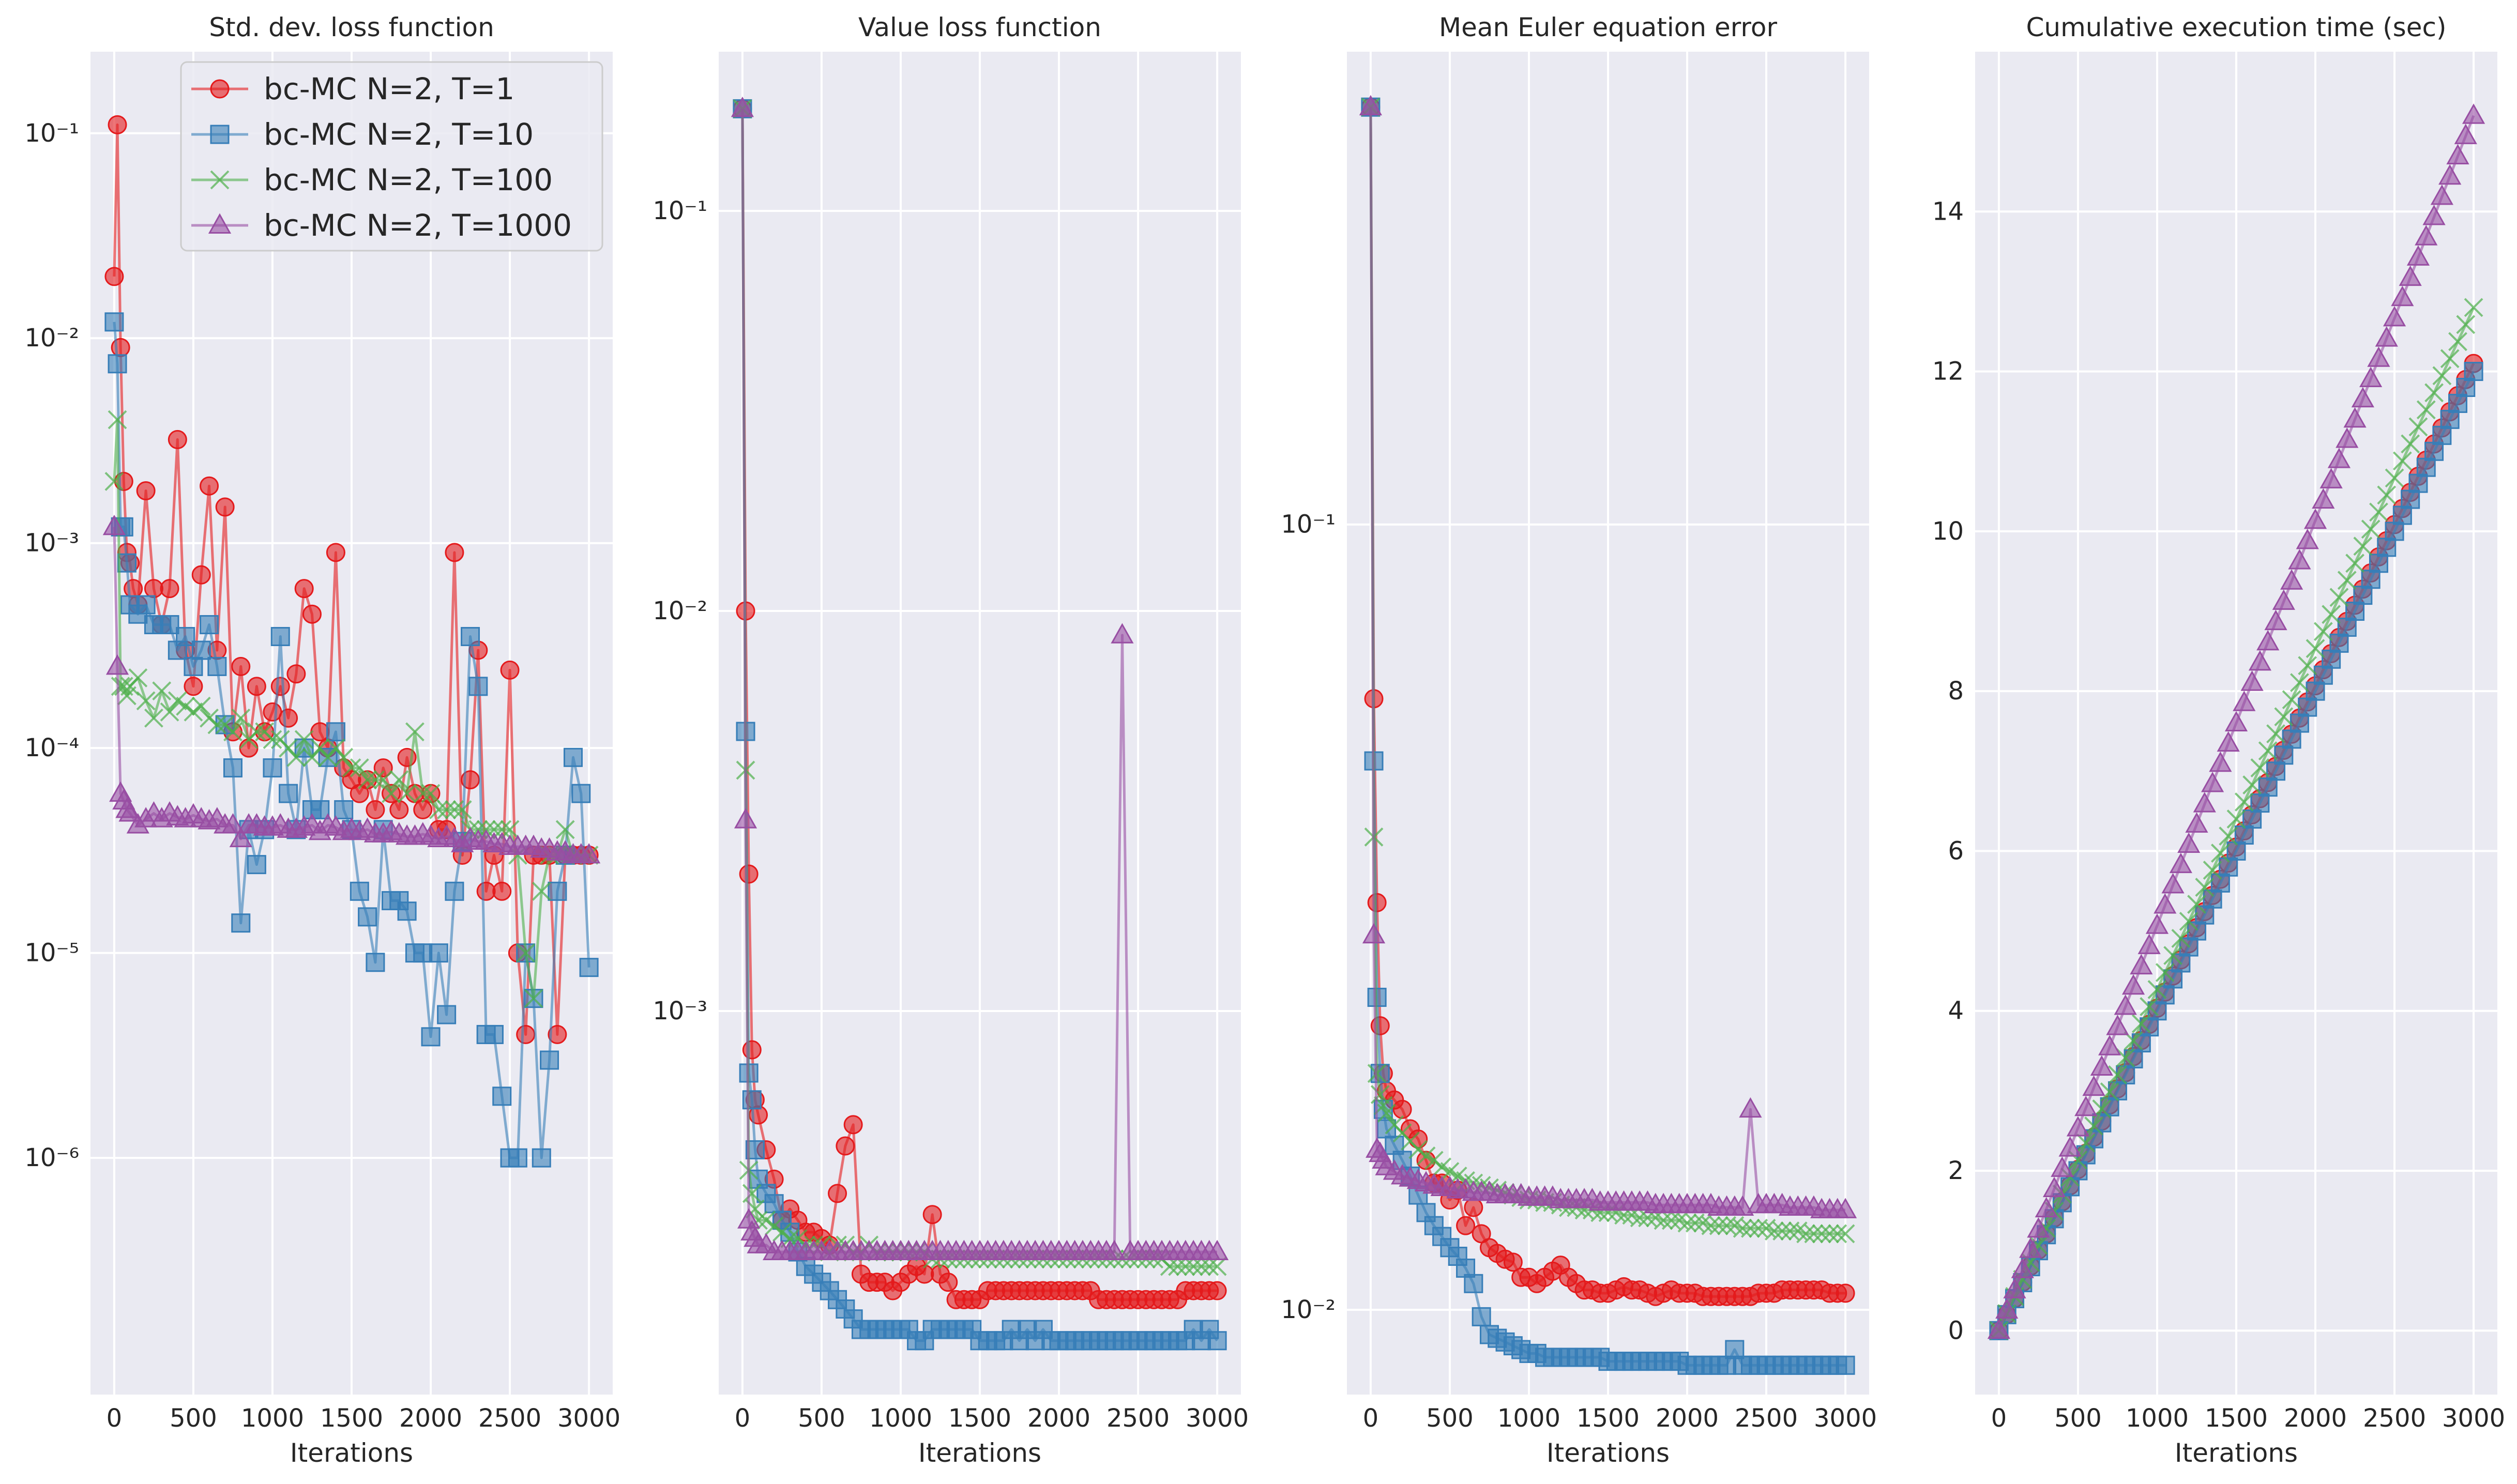  What do you see at coordinates (193, 1418) in the screenshot?
I see `x-tick-label: 500` at bounding box center [193, 1418].